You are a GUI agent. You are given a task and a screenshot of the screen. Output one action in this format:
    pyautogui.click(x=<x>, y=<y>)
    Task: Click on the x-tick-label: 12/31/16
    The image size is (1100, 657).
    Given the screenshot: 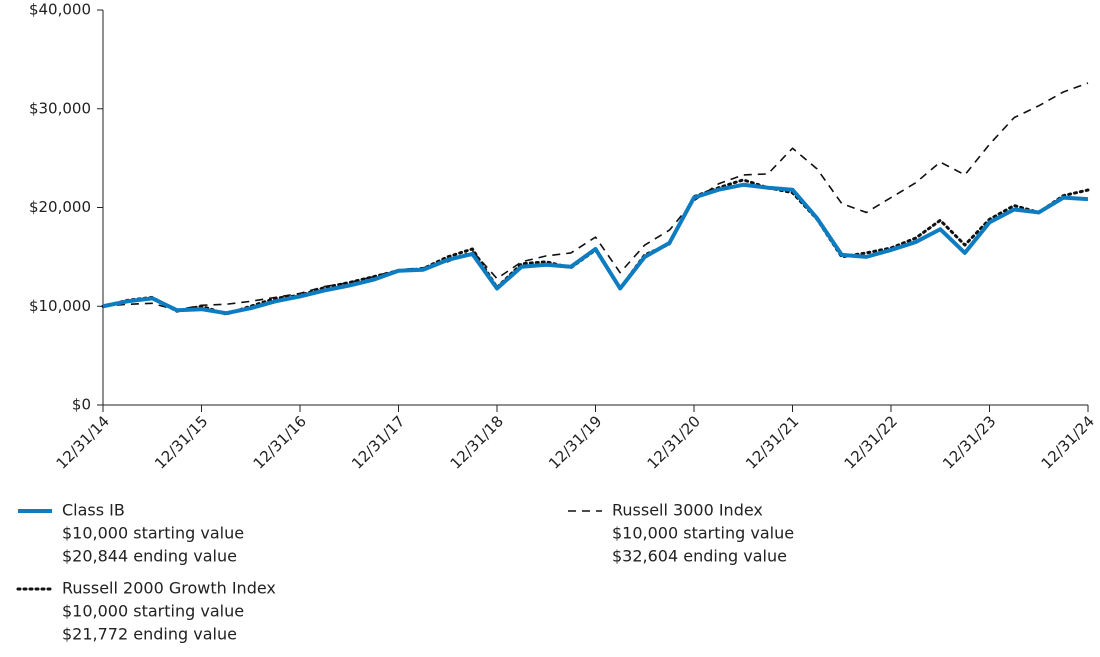 What is the action you would take?
    pyautogui.click(x=280, y=442)
    